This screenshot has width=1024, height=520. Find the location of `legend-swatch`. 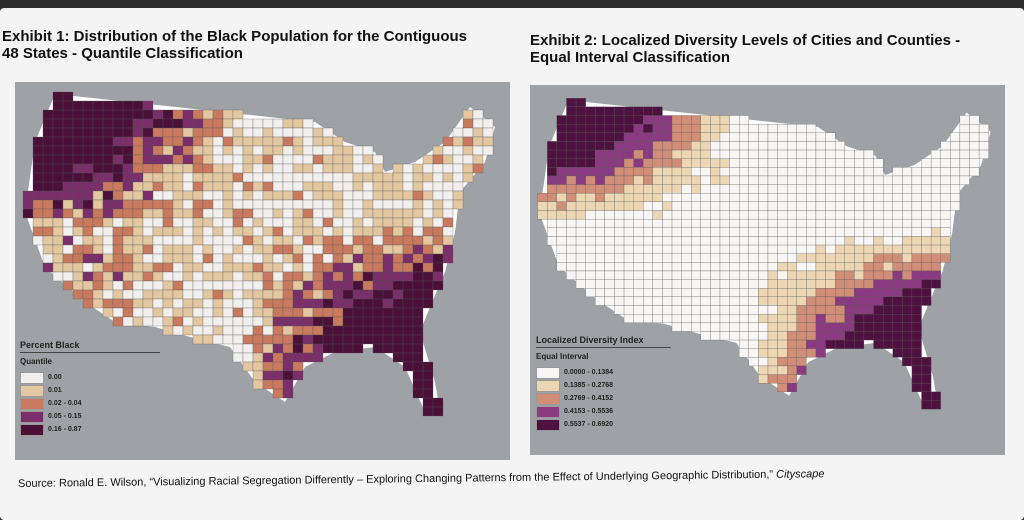

legend-swatch is located at coordinates (548, 398).